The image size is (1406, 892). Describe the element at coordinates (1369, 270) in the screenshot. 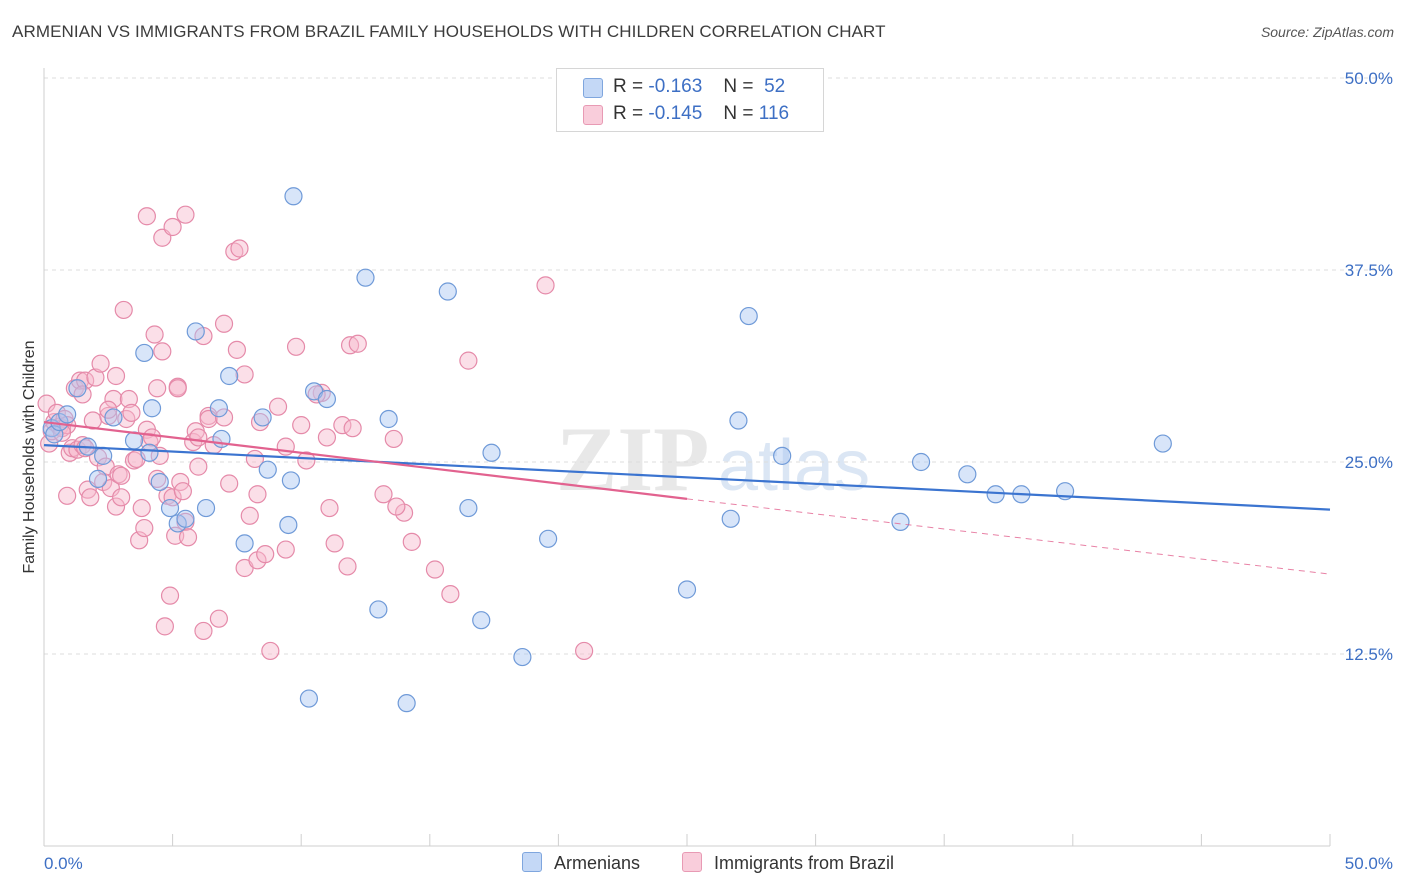

I see `y-tick-label: 37.5%` at that location.